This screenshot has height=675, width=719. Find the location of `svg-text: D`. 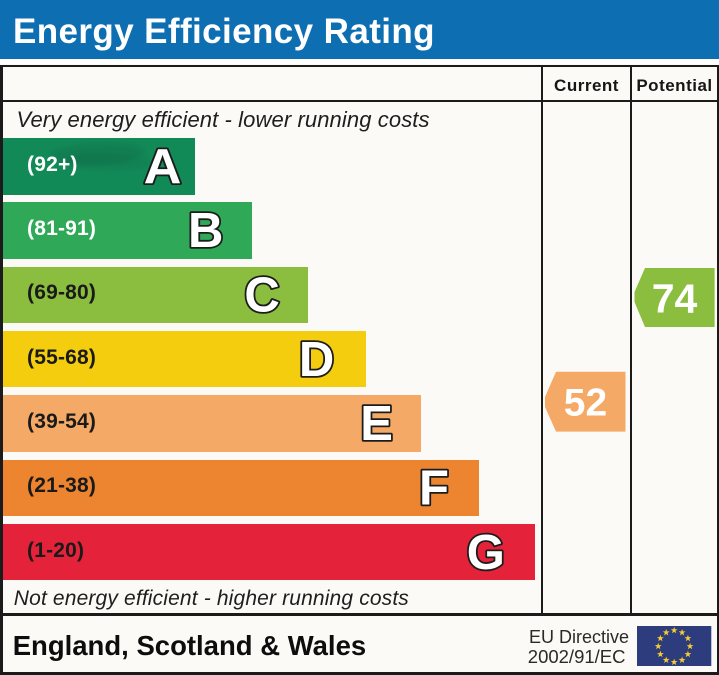

svg-text: D is located at coordinates (316, 360).